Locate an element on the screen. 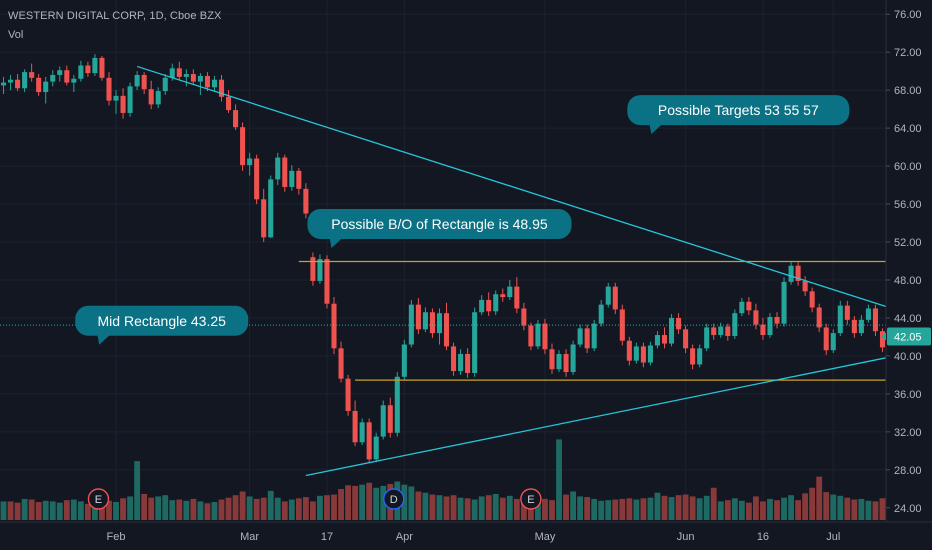 The width and height of the screenshot is (932, 550). volume-label: Vol is located at coordinates (16, 35).